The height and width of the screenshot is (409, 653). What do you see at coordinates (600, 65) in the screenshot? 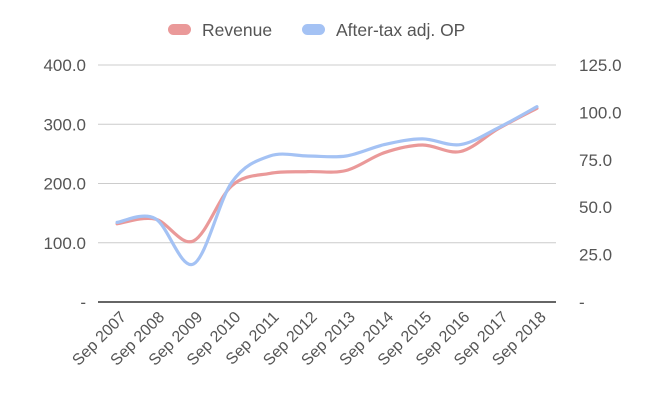
I see `right-tick-label: 125.0` at bounding box center [600, 65].